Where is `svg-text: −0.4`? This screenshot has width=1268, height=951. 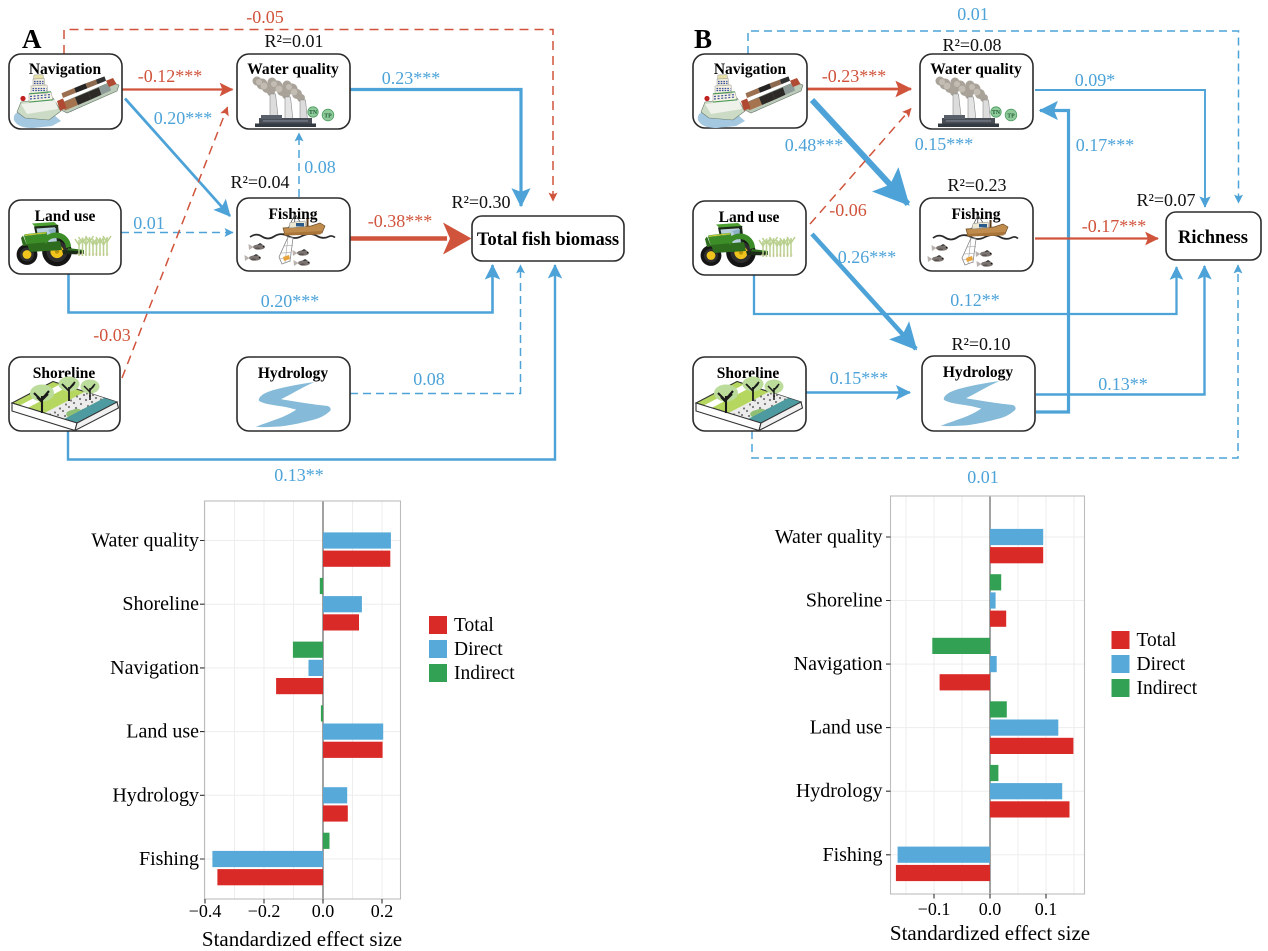 svg-text: −0.4 is located at coordinates (205, 911).